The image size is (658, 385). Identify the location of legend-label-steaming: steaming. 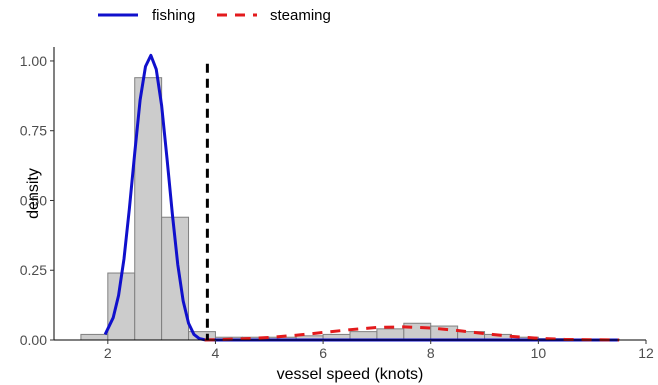
(300, 15).